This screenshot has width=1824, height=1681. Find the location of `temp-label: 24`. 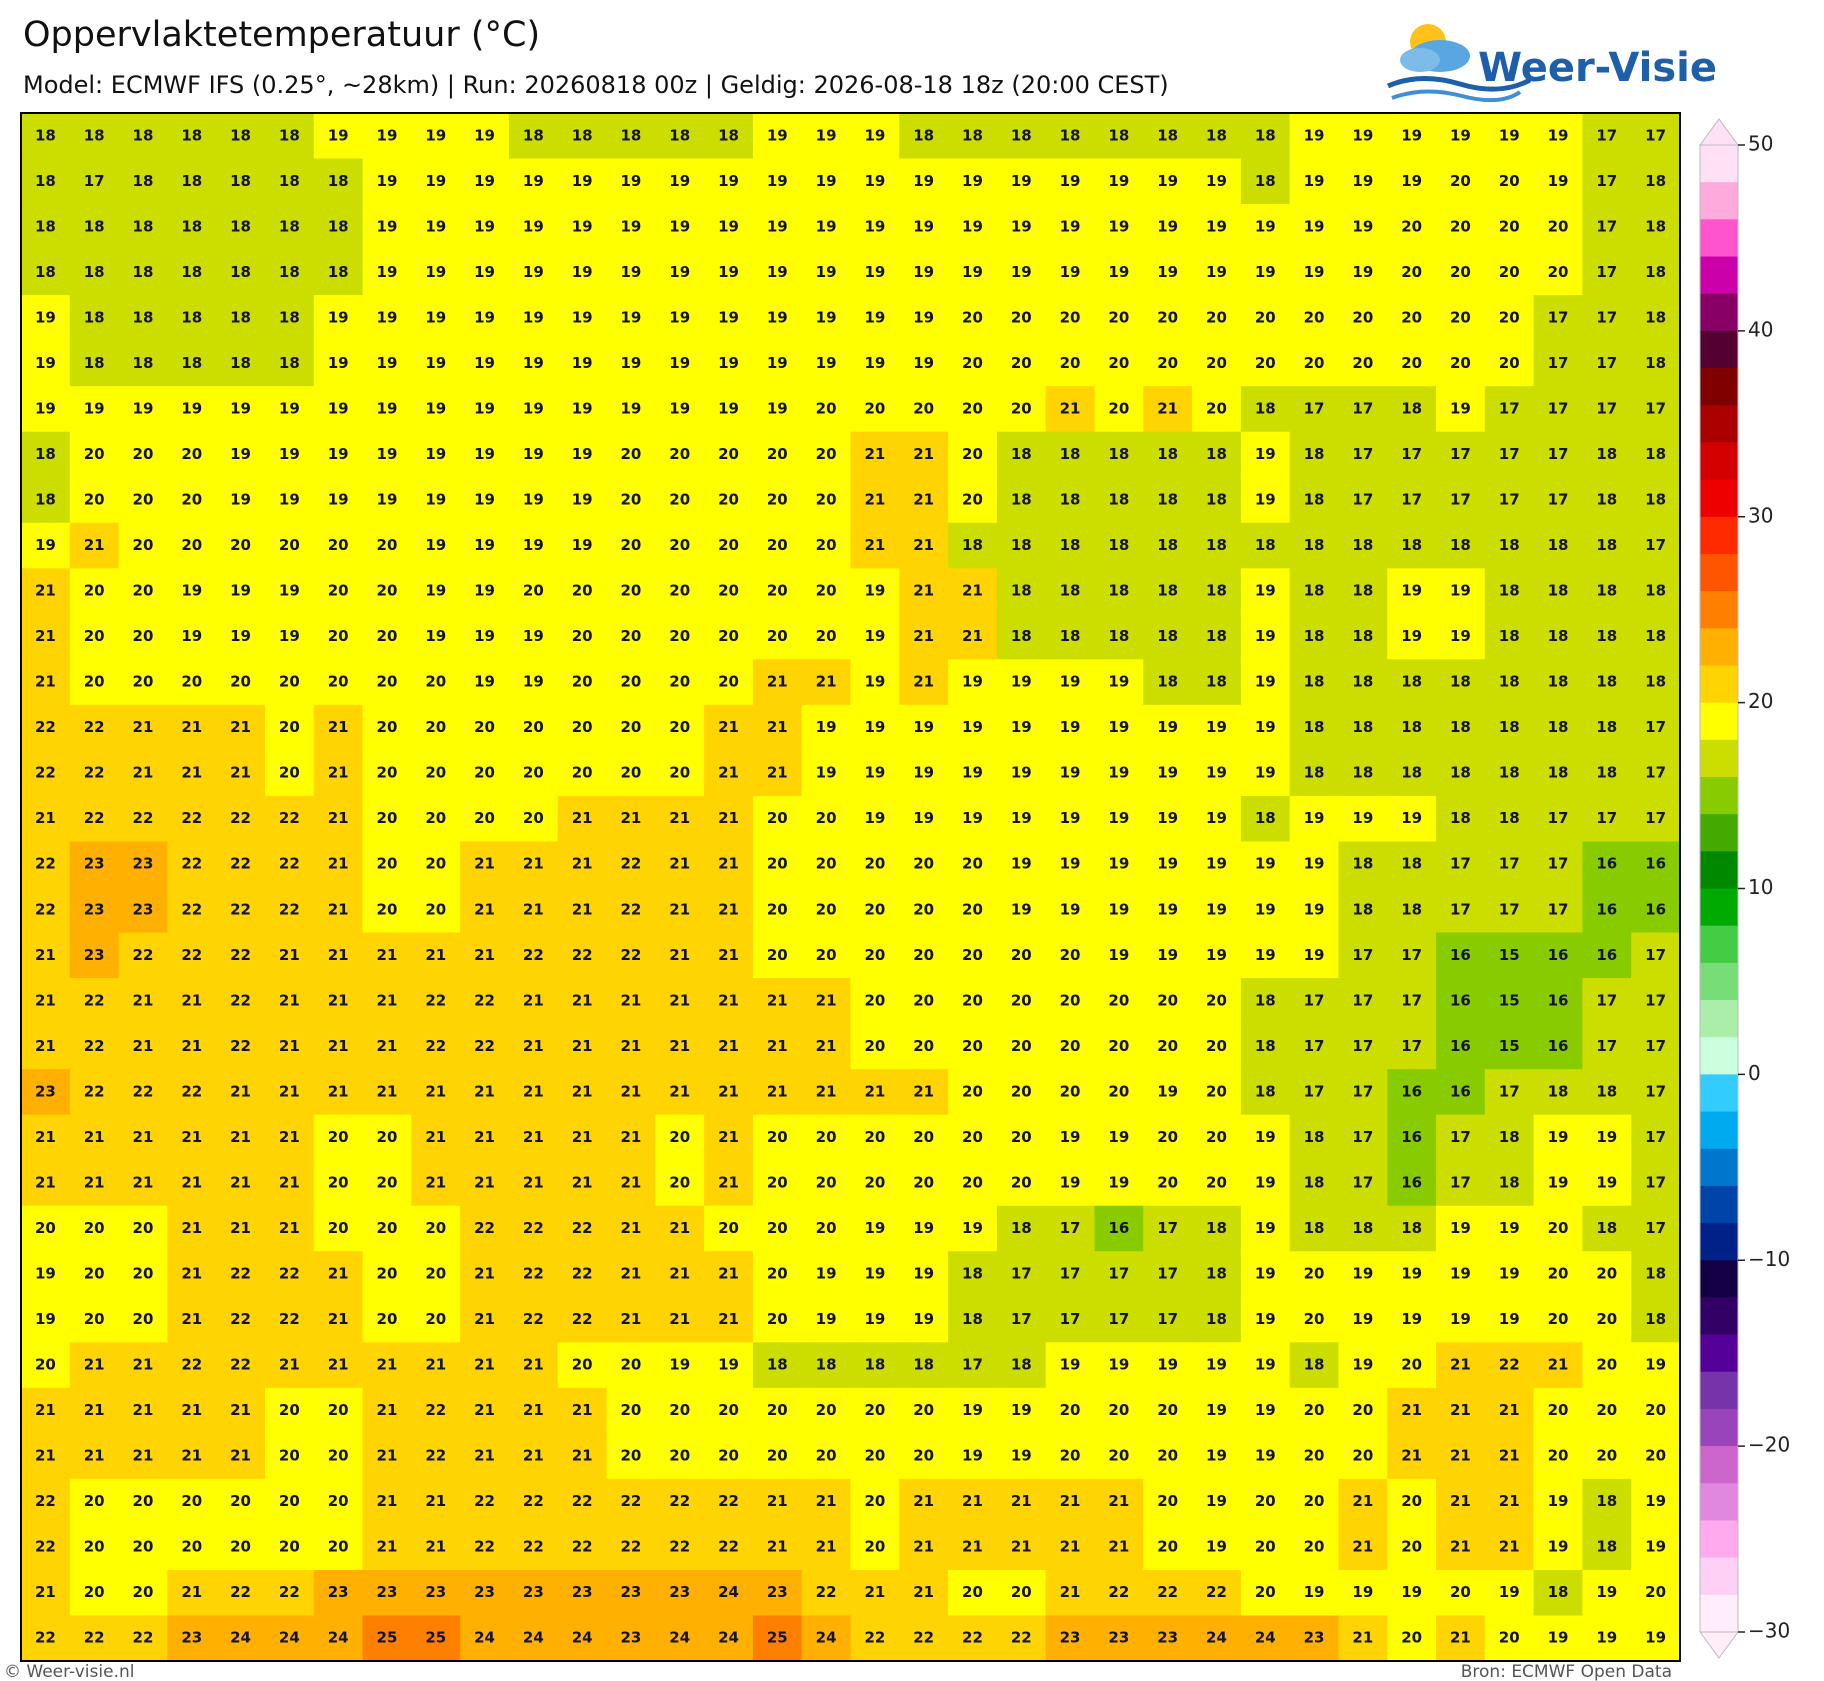

temp-label: 24 is located at coordinates (1265, 1638).